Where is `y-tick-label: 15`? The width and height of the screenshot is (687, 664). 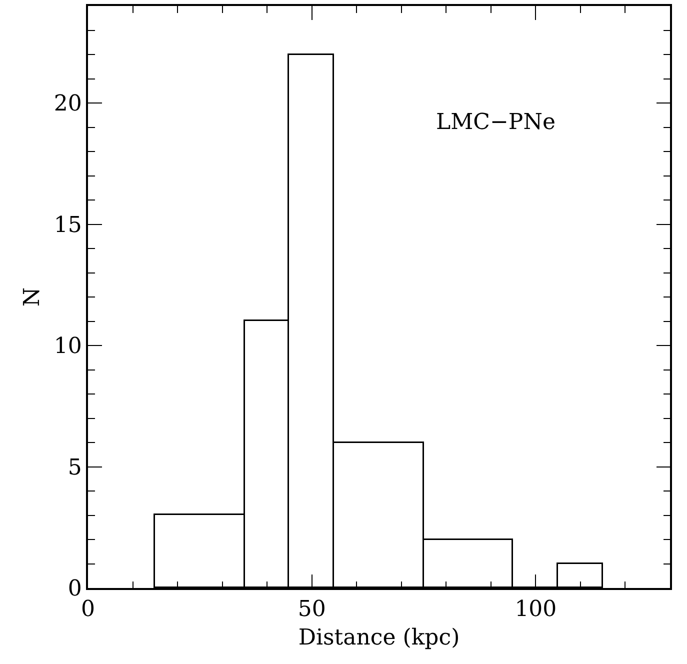
y-tick-label: 15 is located at coordinates (68, 225).